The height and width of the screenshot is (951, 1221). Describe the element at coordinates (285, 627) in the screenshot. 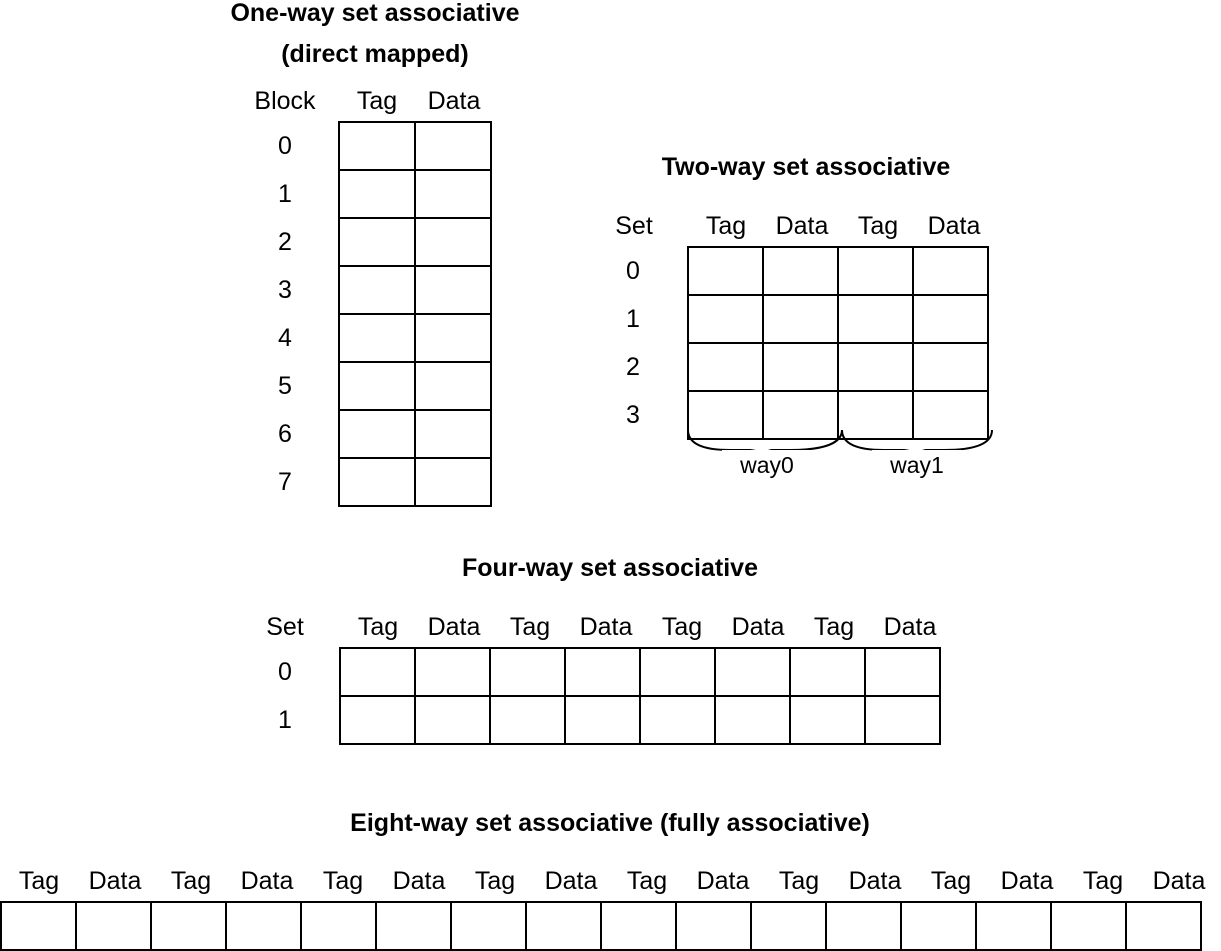

I see `four-way-row-header: Set` at that location.